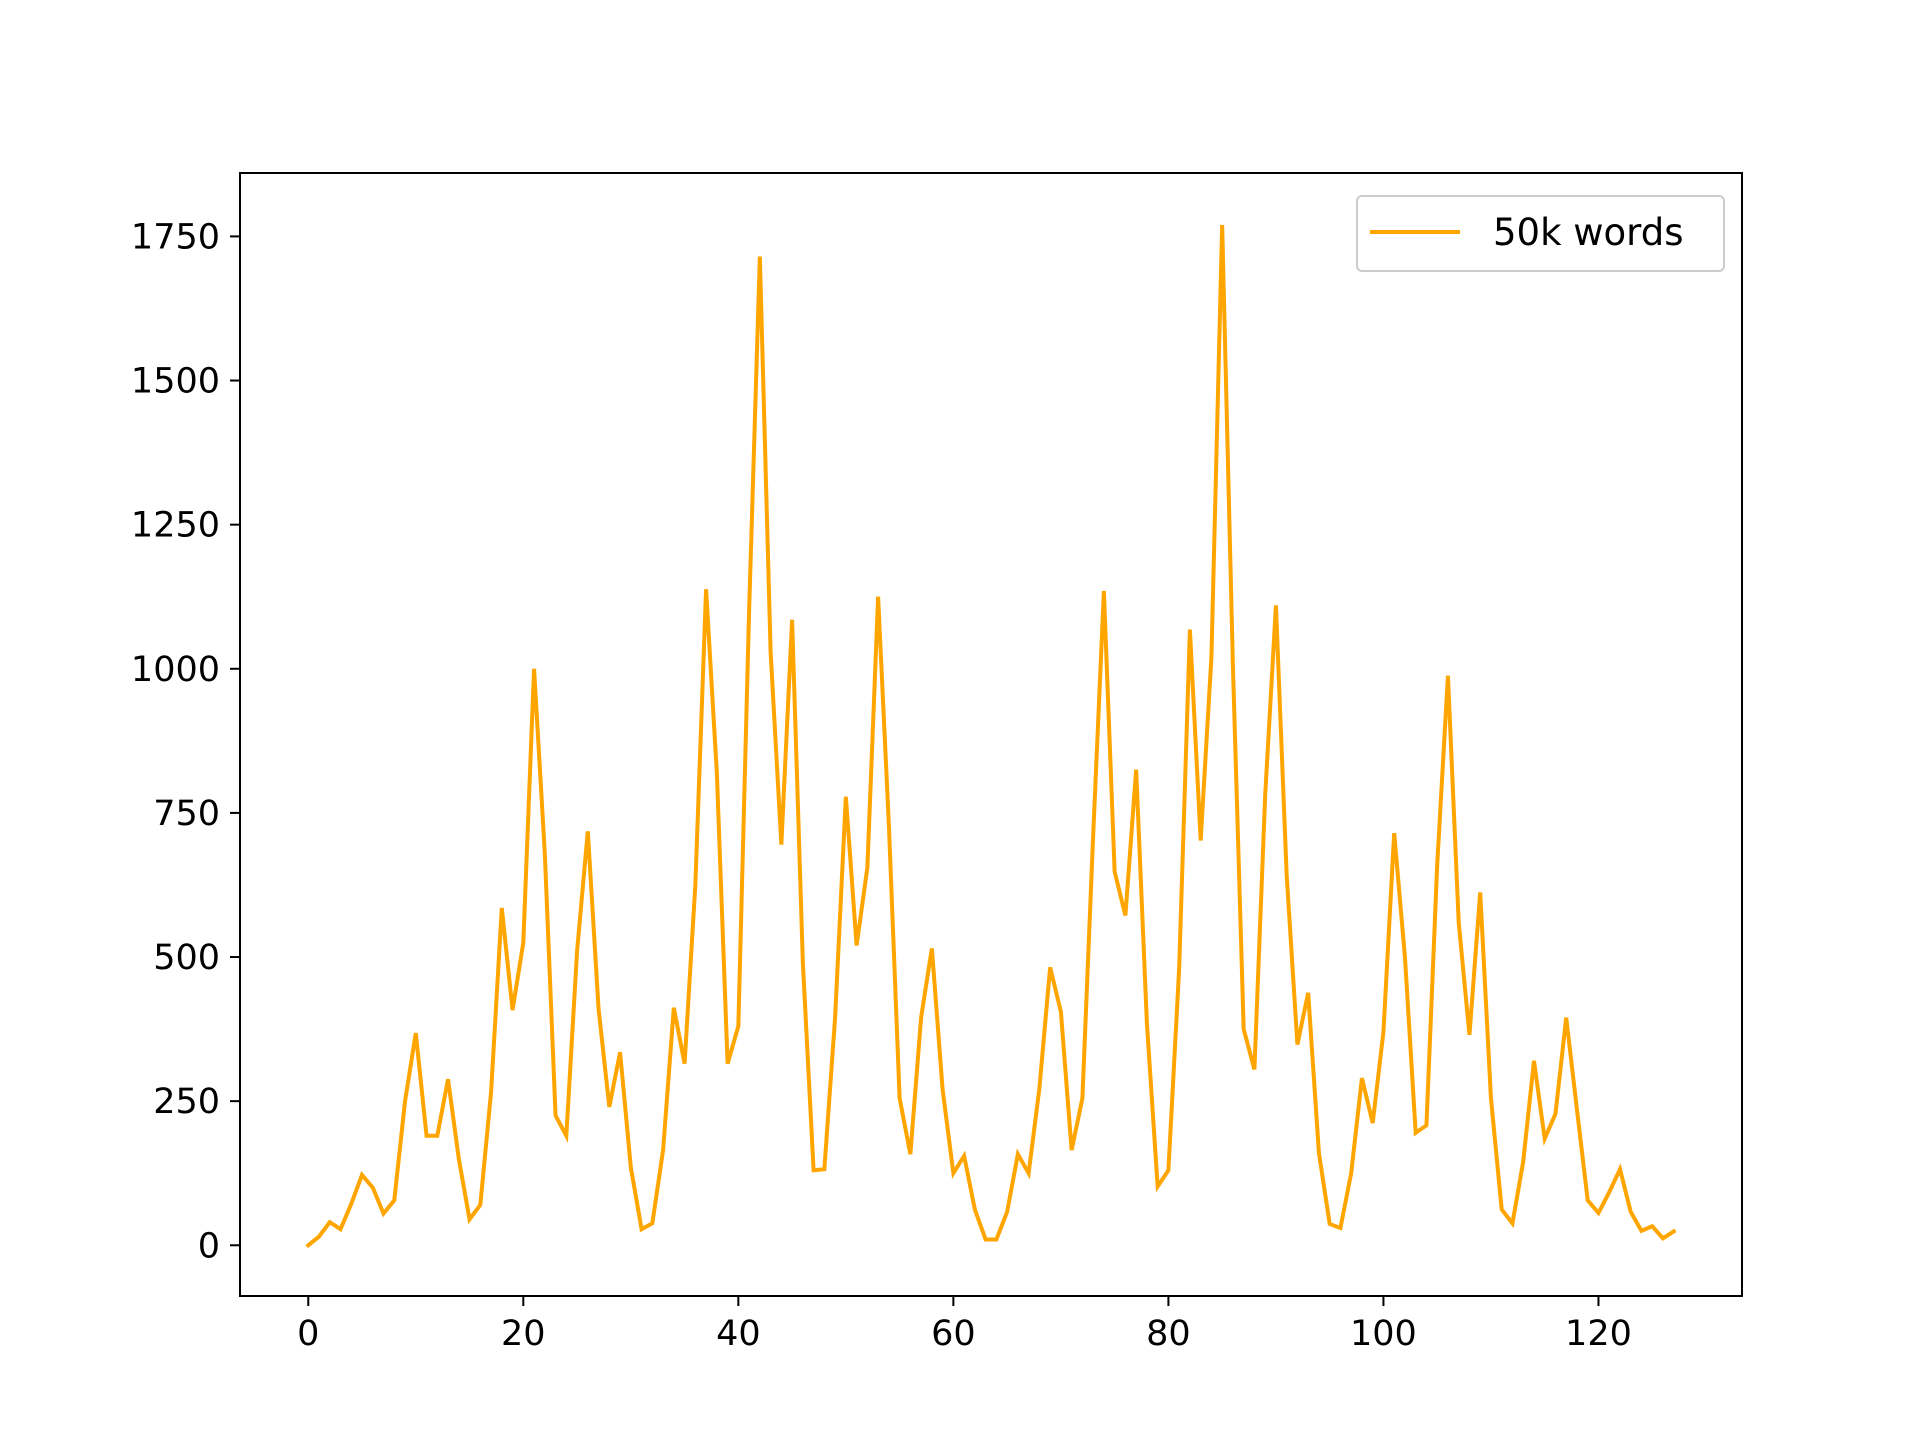 This screenshot has width=1920, height=1440. I want to click on y-tick-label: 1750, so click(175, 237).